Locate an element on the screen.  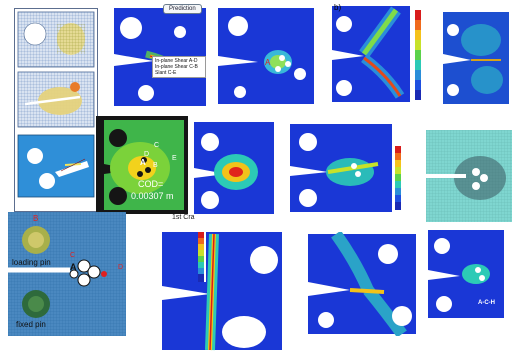
cod-value: 0.00307 m is located at coordinates (152, 196).